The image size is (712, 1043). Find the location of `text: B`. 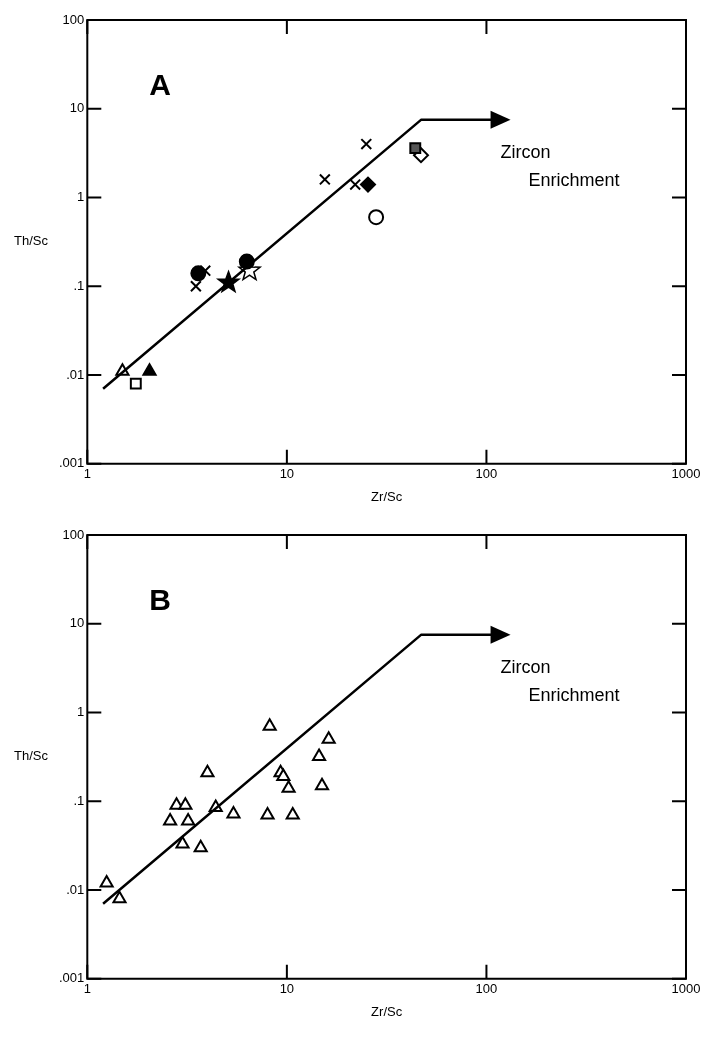

text: B is located at coordinates (160, 600).